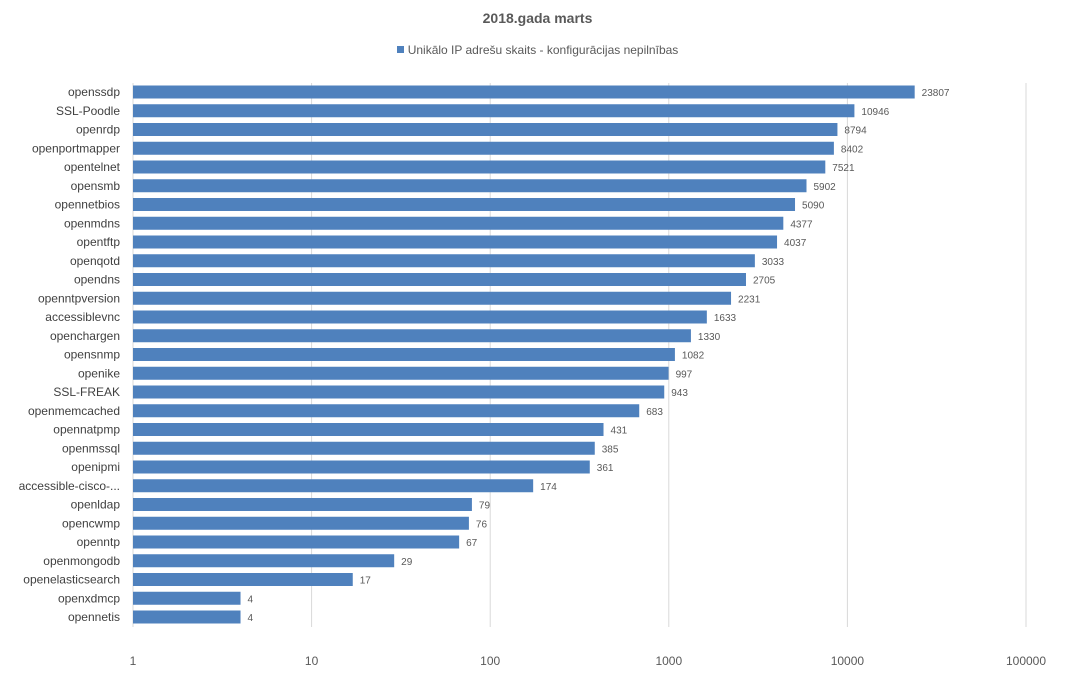  I want to click on chart-title: 2018.gada marts, so click(537, 18).